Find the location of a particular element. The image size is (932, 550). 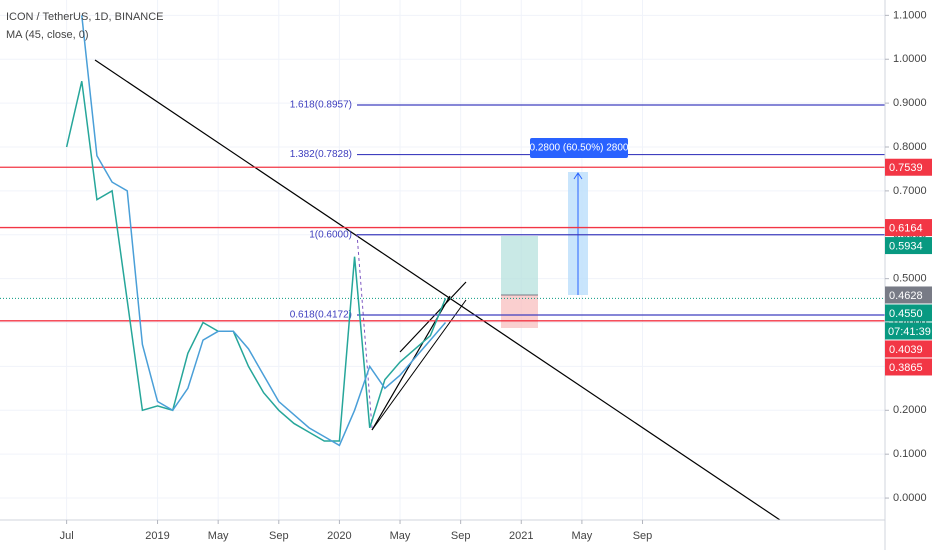

price-label: 0.4039 is located at coordinates (906, 350).